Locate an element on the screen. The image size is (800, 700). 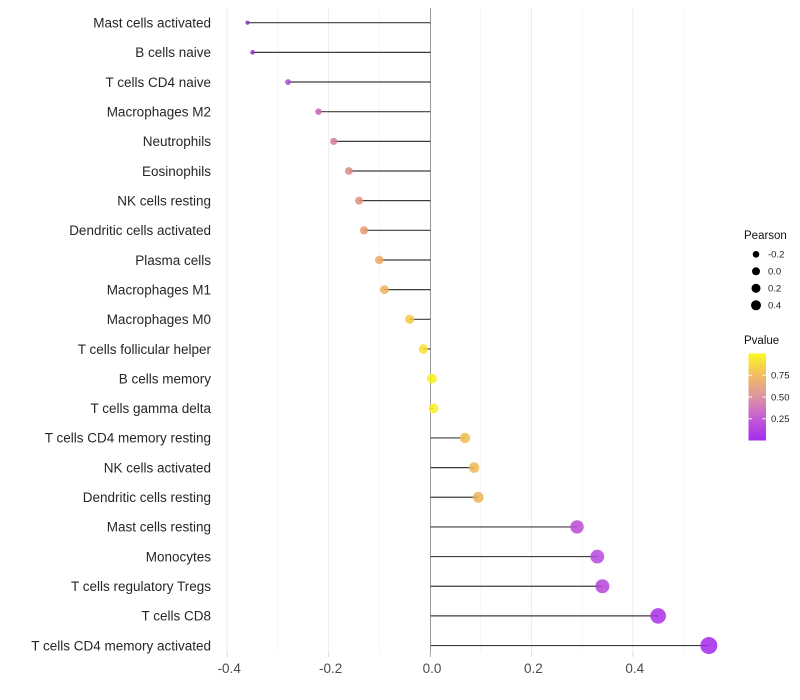
x-axis-tick-label: 0.0 is located at coordinates (432, 668).